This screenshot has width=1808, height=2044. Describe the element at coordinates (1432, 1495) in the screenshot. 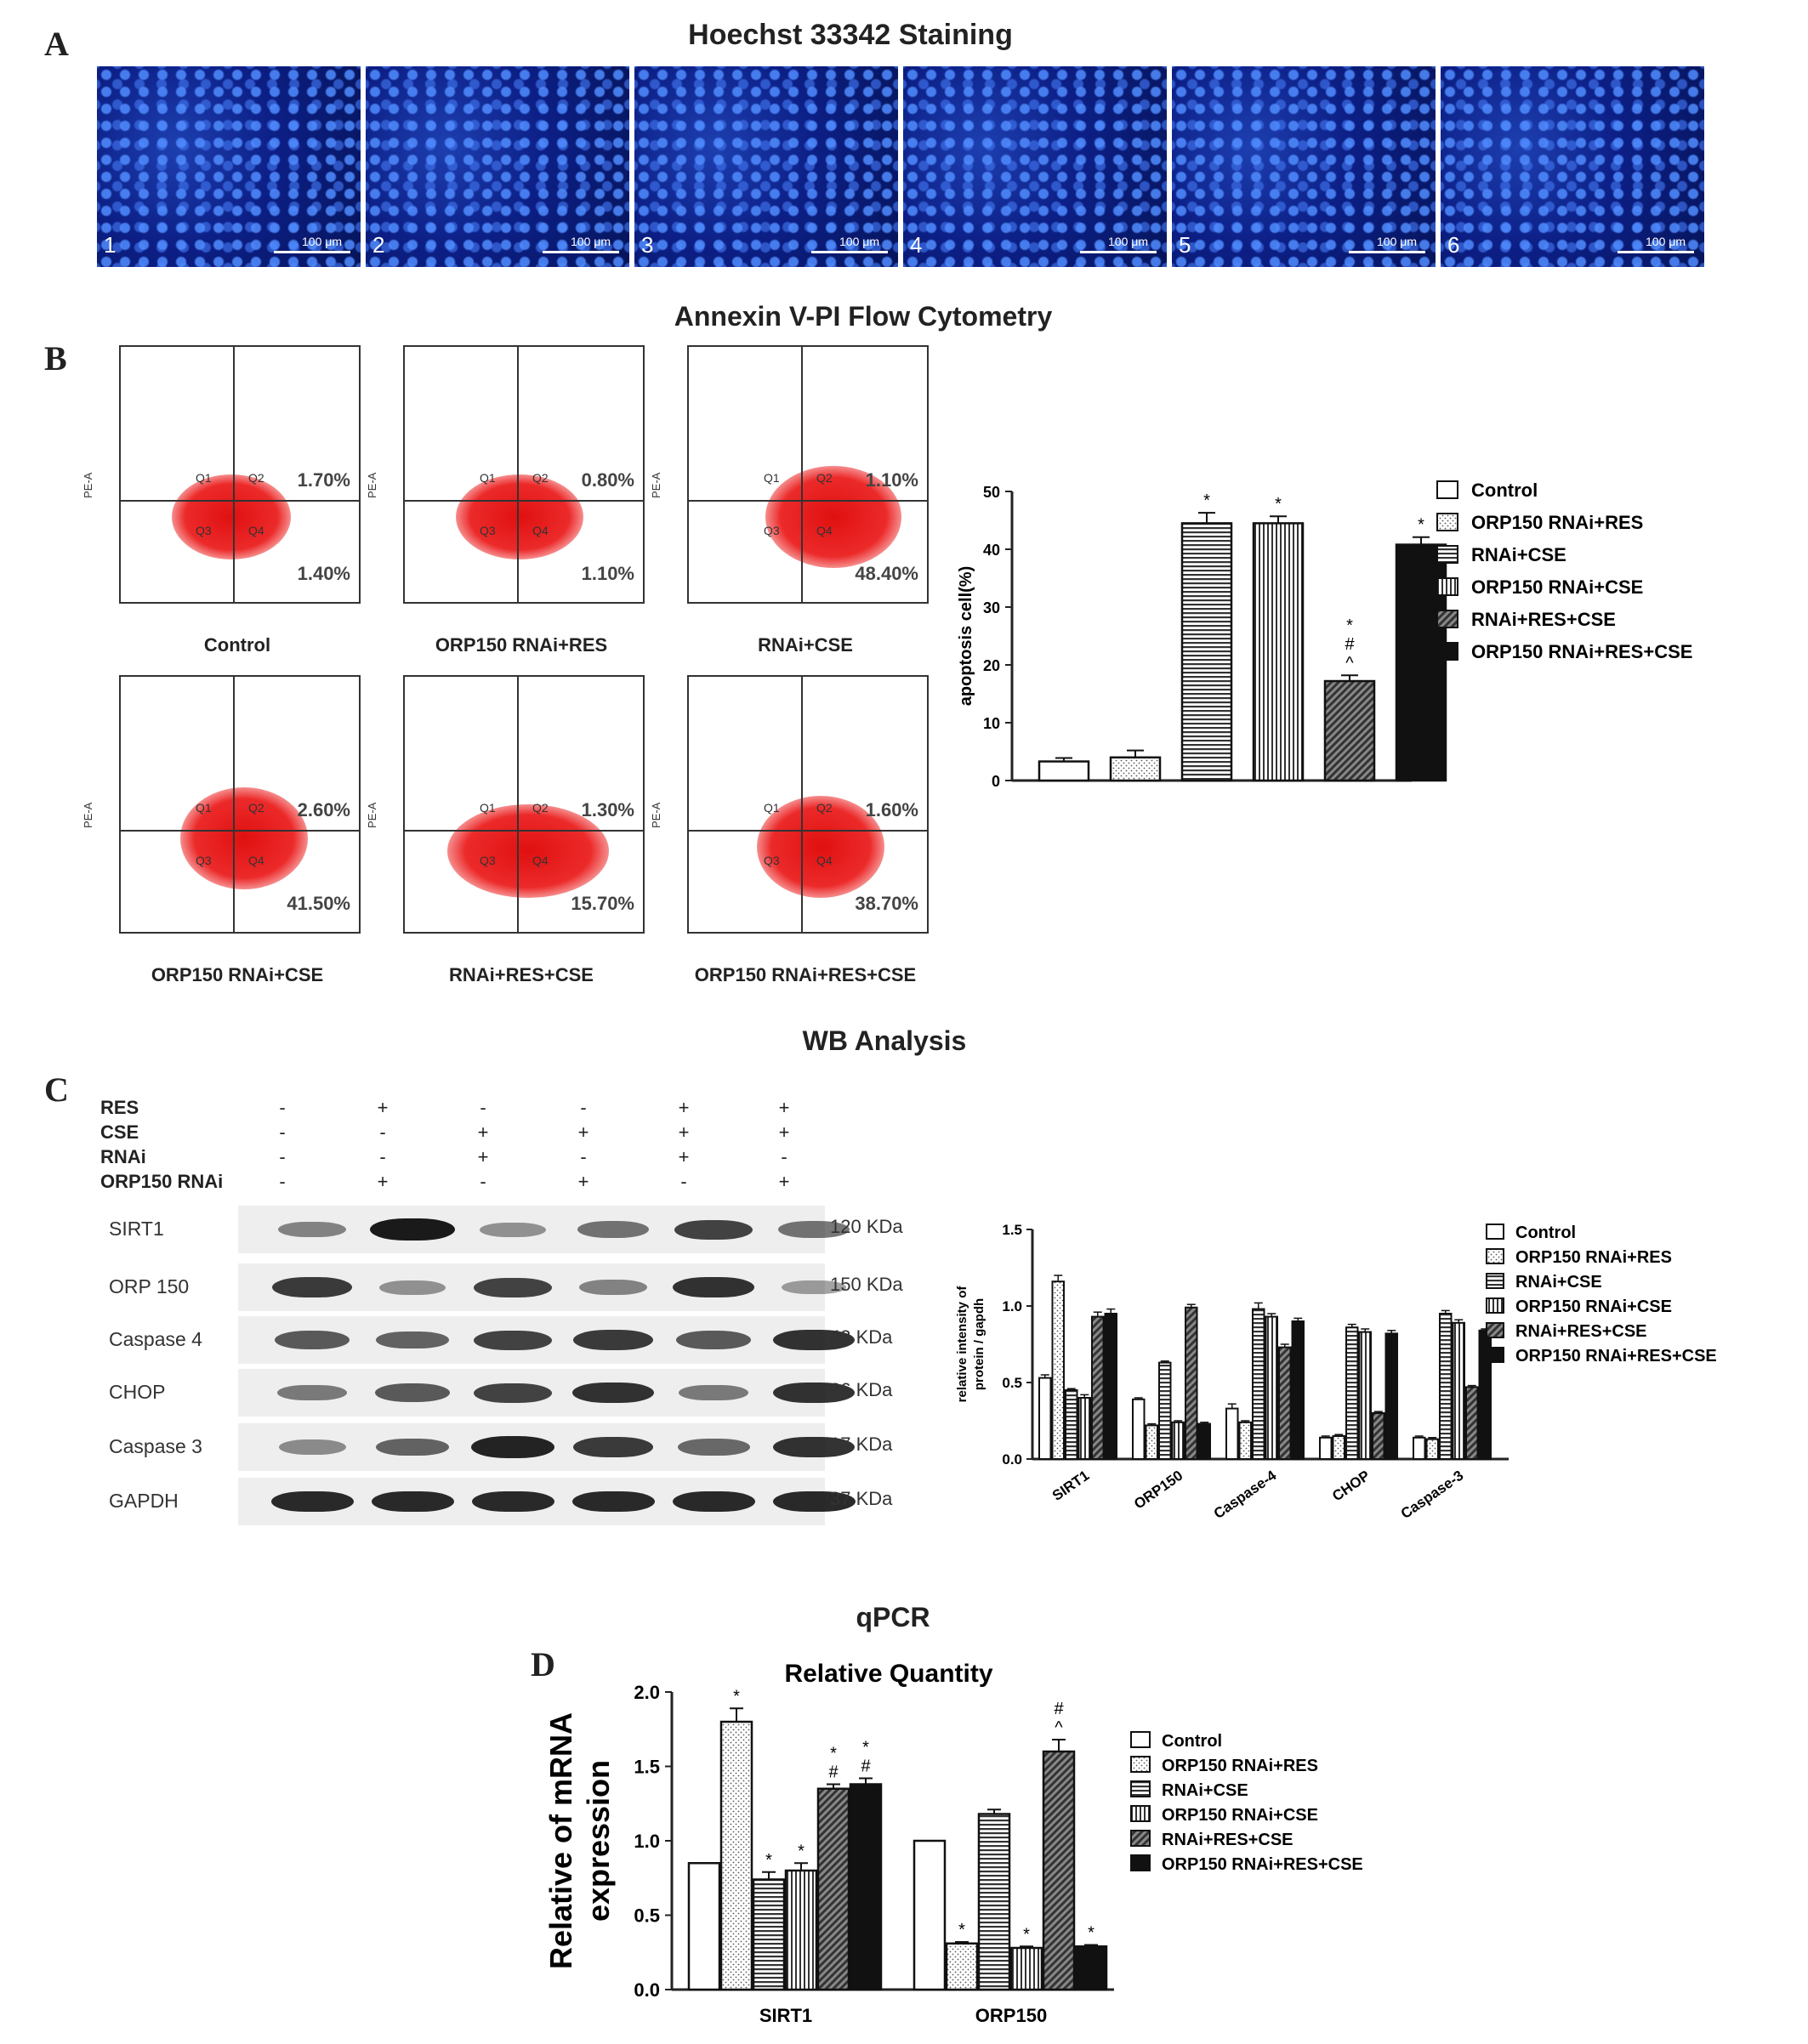

I see `x-tick-label: Caspase-3` at that location.